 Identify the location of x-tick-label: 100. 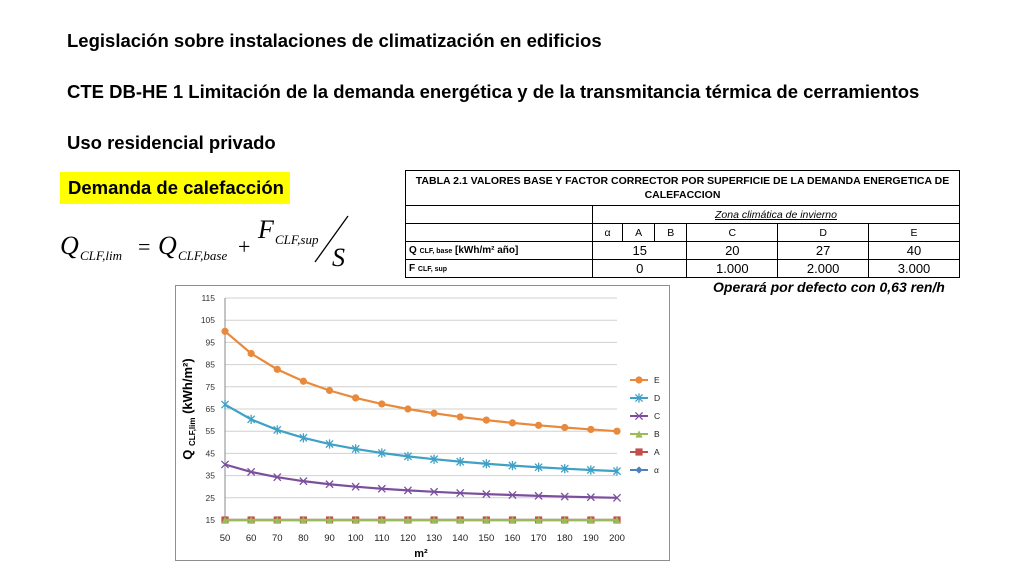
(356, 538).